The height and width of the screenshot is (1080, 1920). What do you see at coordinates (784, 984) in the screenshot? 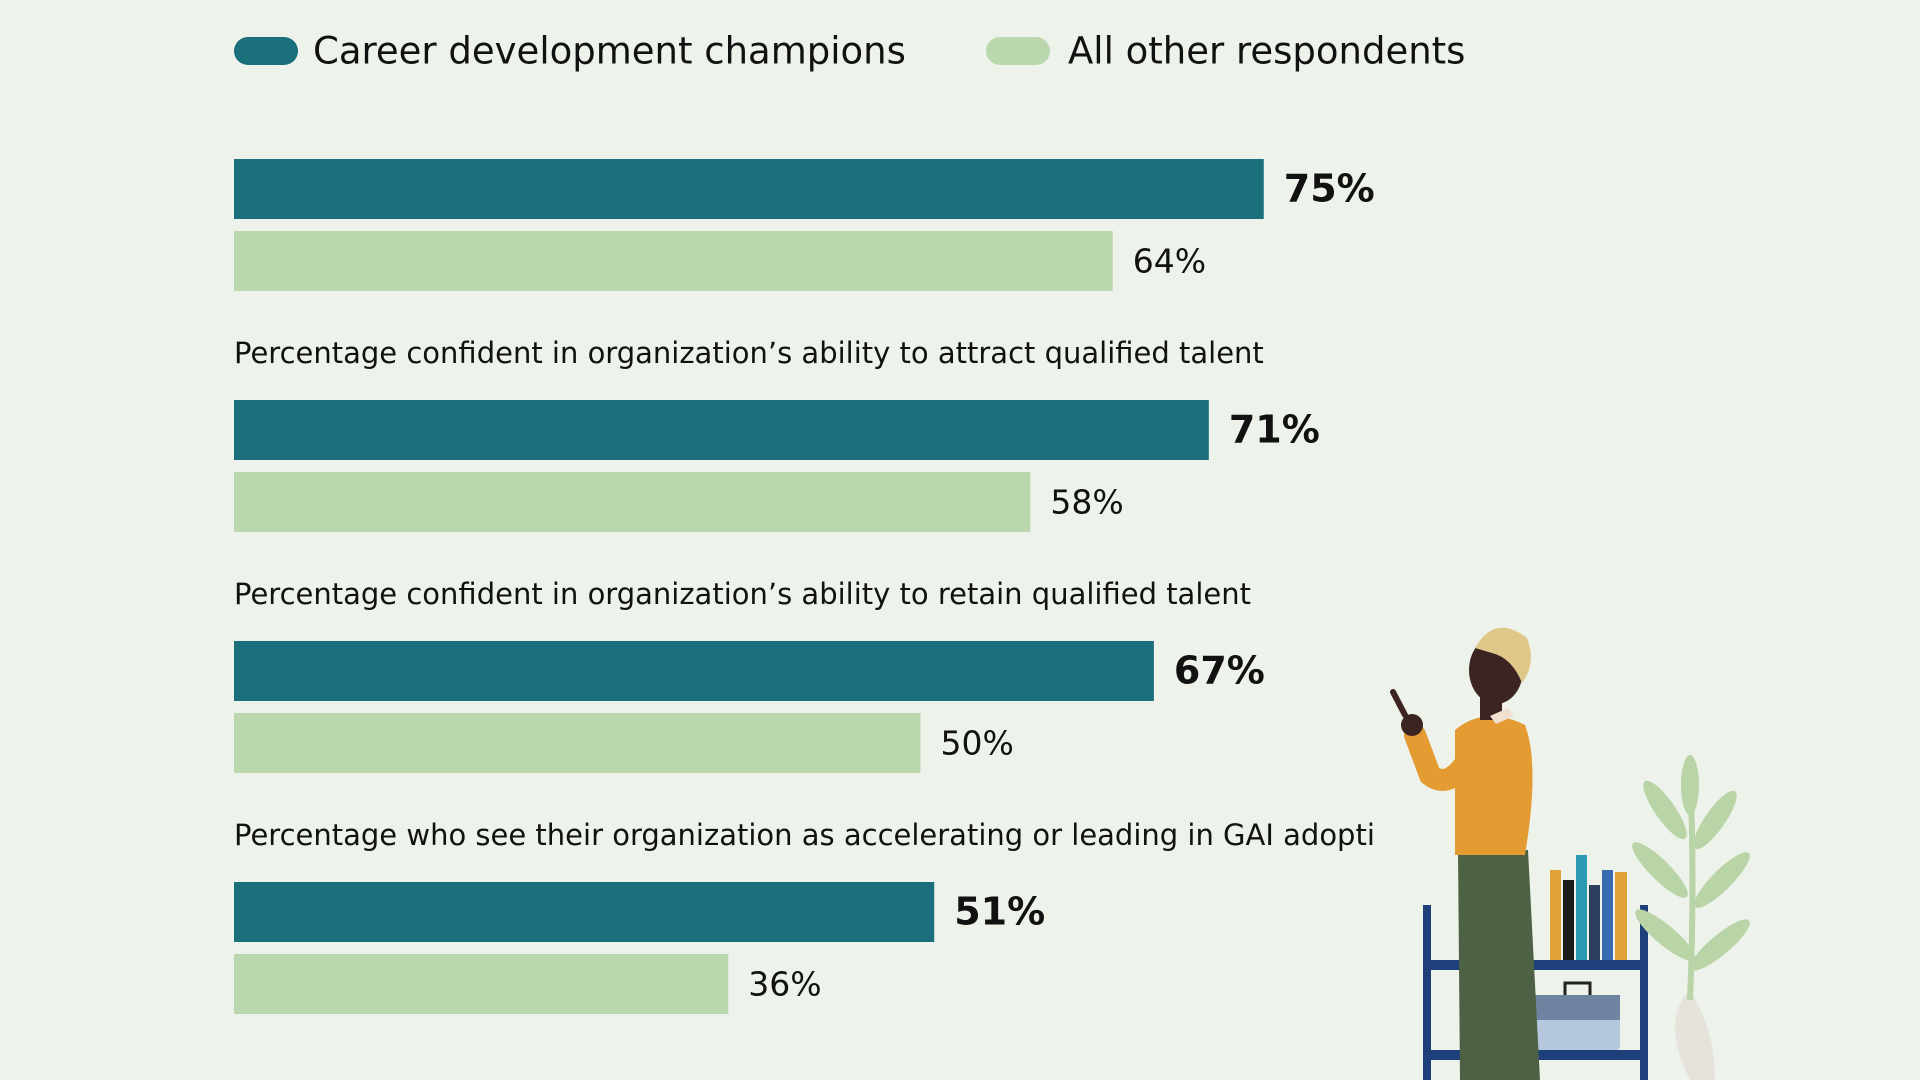
I see `value-label: 36%` at bounding box center [784, 984].